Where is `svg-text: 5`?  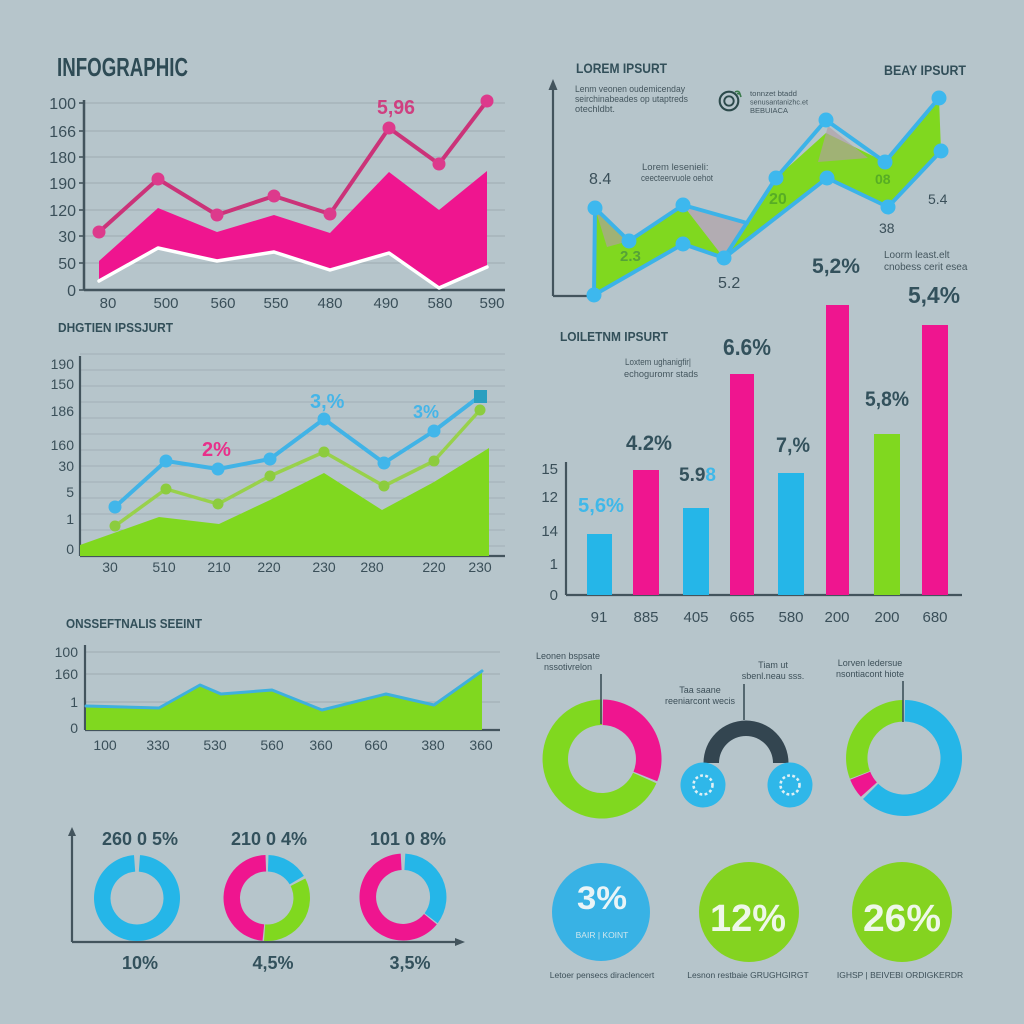
svg-text: 5 is located at coordinates (70, 492).